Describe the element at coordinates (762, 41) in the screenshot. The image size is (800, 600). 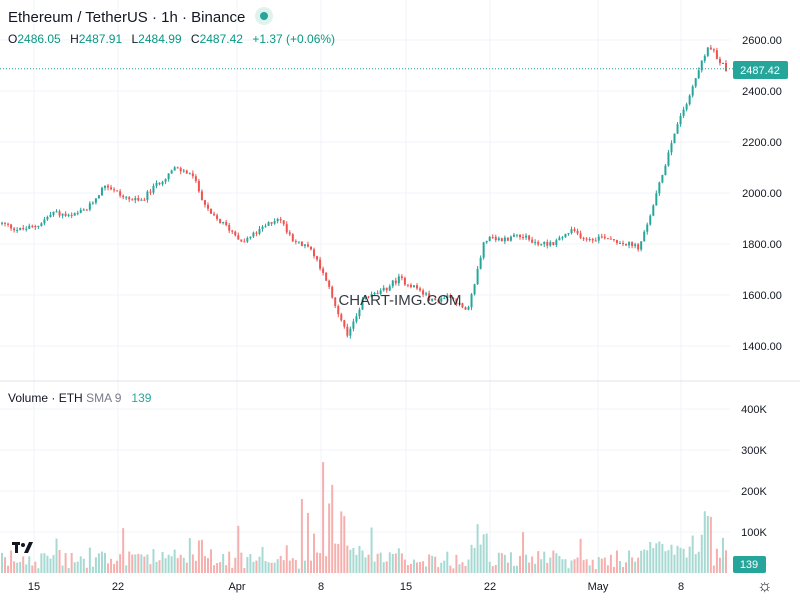
I see `price-tick-label: 2600.00` at that location.